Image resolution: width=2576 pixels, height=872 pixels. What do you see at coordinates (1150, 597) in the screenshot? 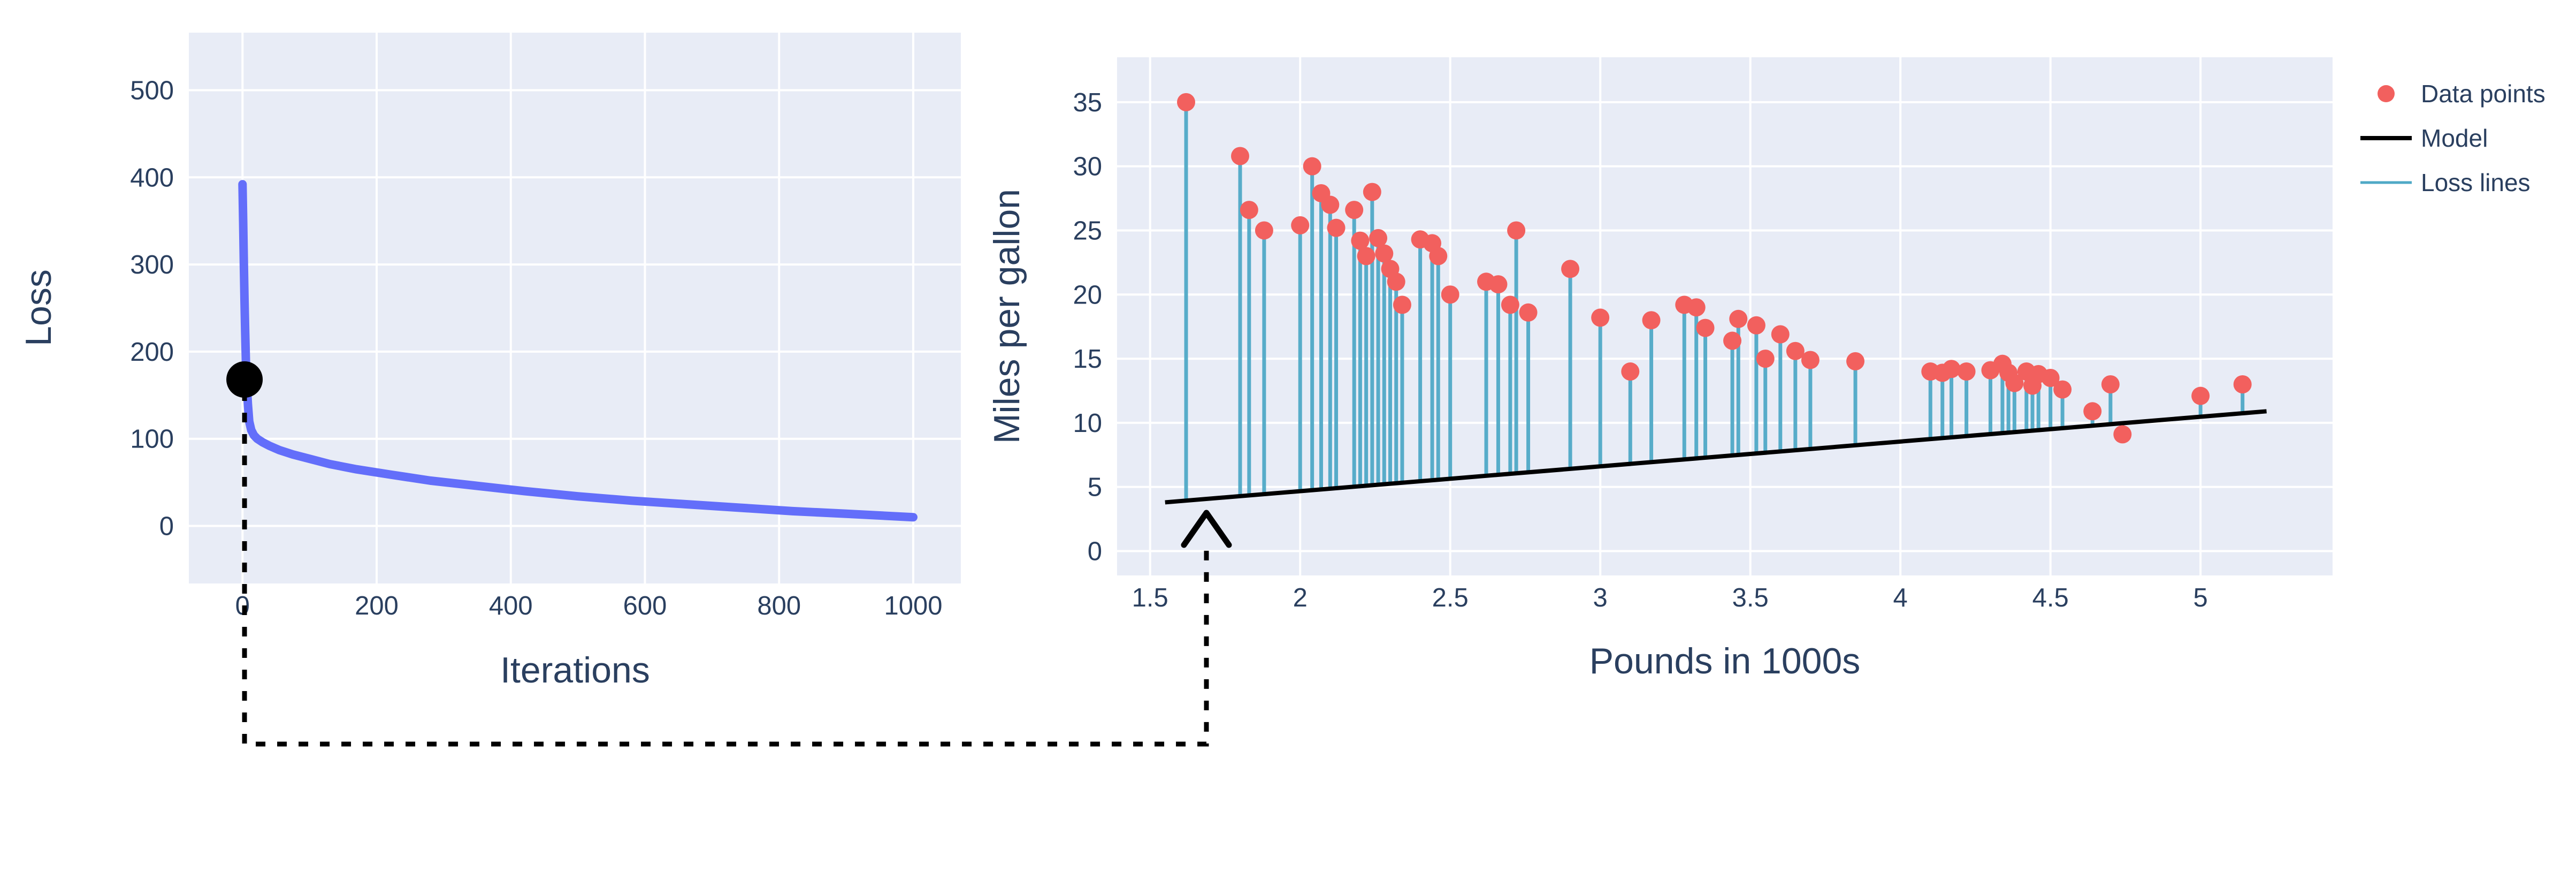
I see `x-tick-label: 1.5` at bounding box center [1150, 597].